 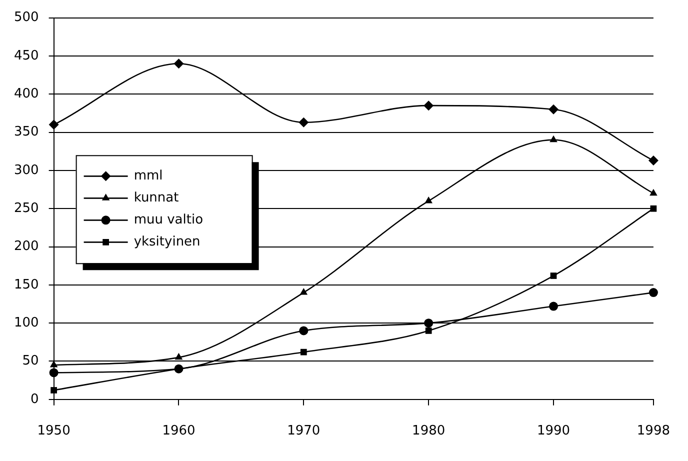 What do you see at coordinates (167, 242) in the screenshot?
I see `legend-label: yksityinen` at bounding box center [167, 242].